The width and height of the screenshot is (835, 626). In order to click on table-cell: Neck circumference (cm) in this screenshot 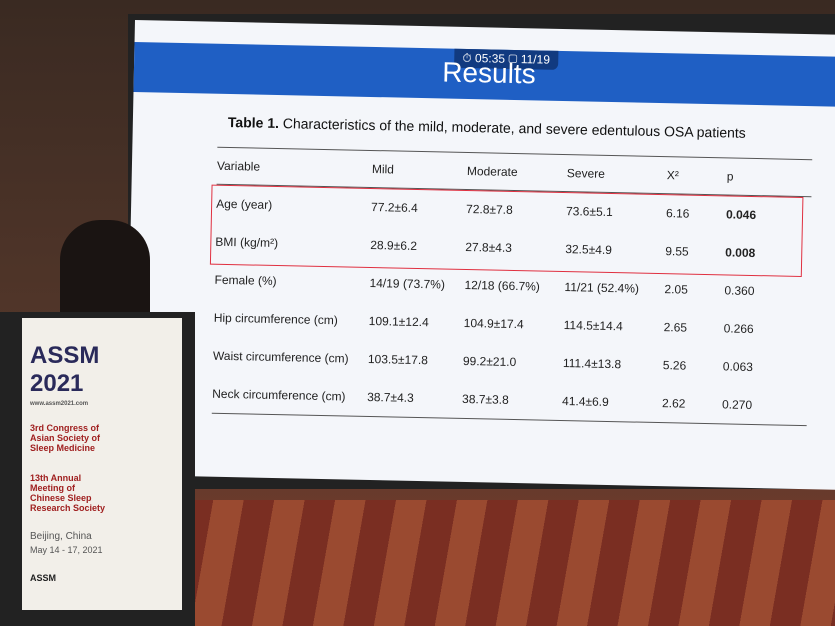, I will do `click(279, 395)`.